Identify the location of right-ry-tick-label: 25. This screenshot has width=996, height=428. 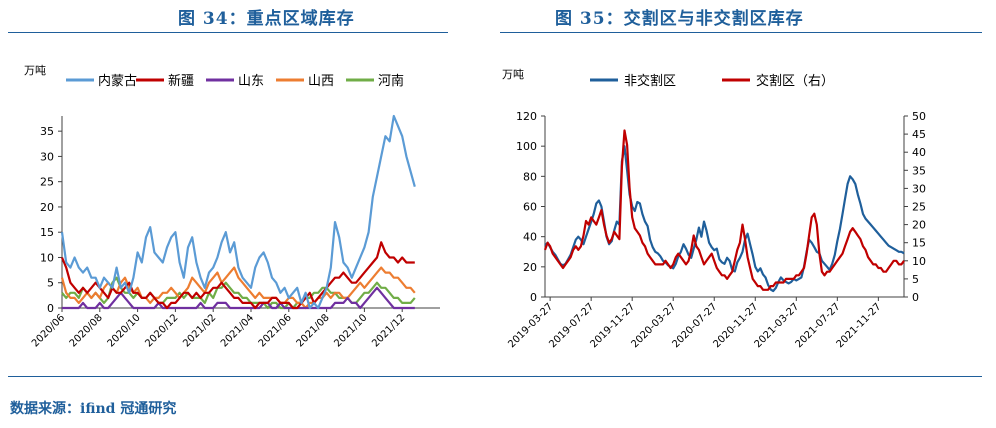
(919, 207).